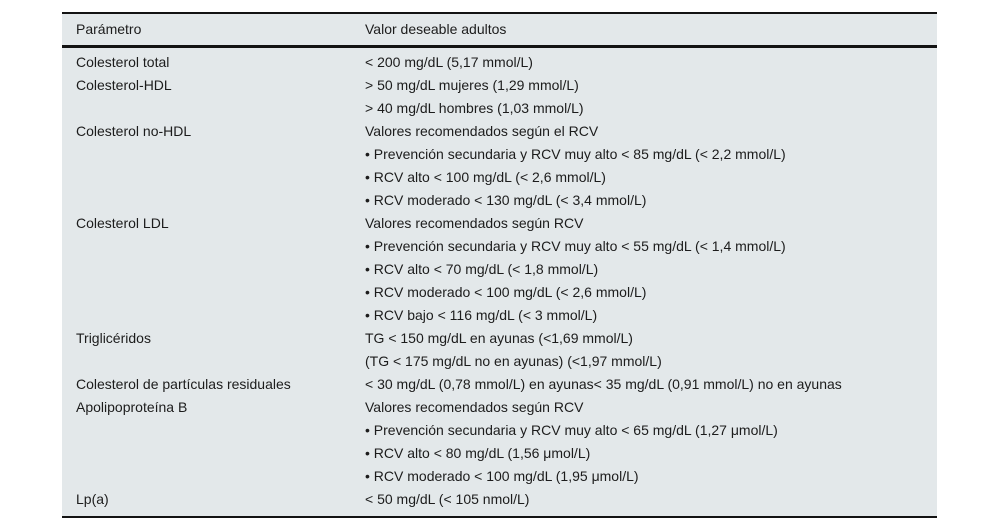 Image resolution: width=1000 pixels, height=530 pixels. I want to click on value-line: • RCV alto < 100 mg/dL (< 2,6 mmol/L), so click(485, 177).